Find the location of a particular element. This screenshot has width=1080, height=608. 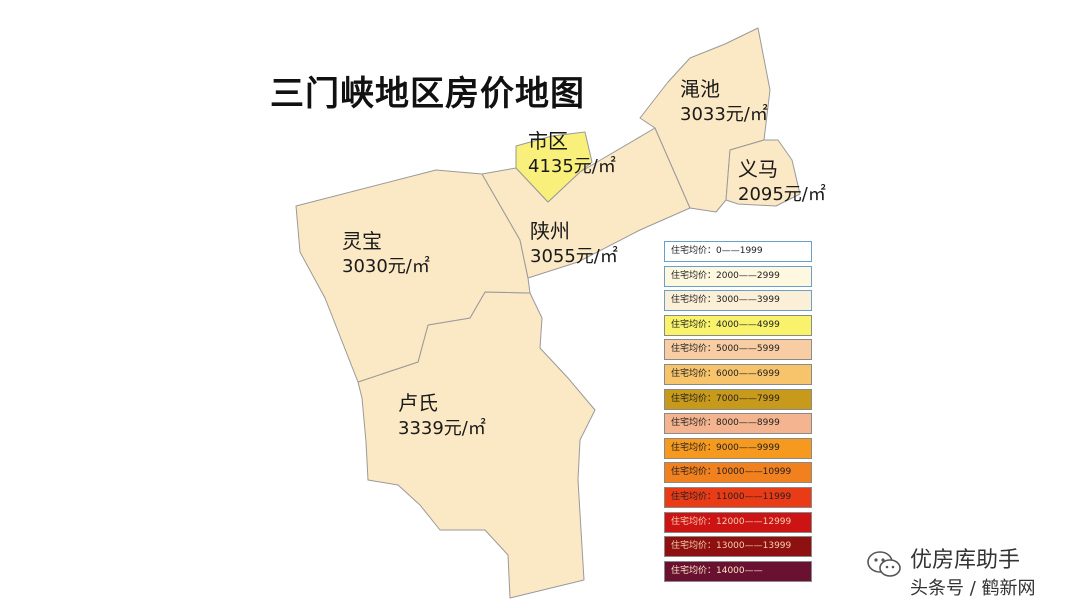

watermark-line1: 优房库助手 is located at coordinates (965, 560).